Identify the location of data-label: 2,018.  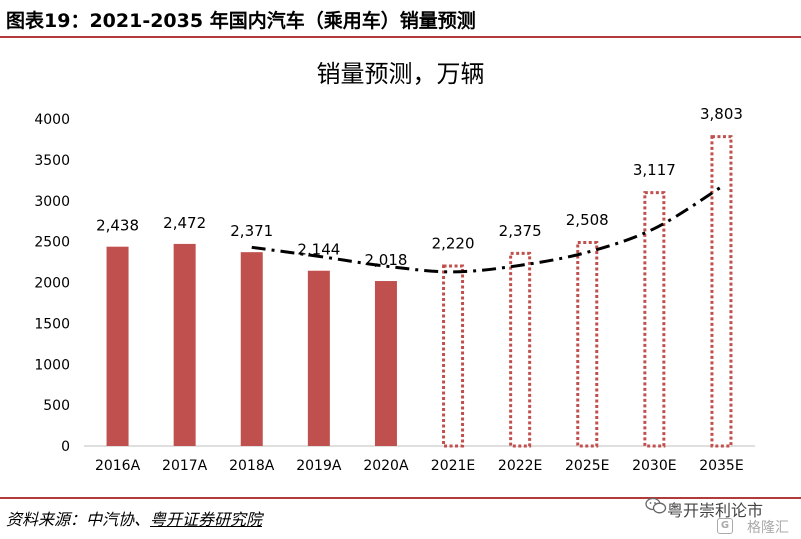
(385, 260).